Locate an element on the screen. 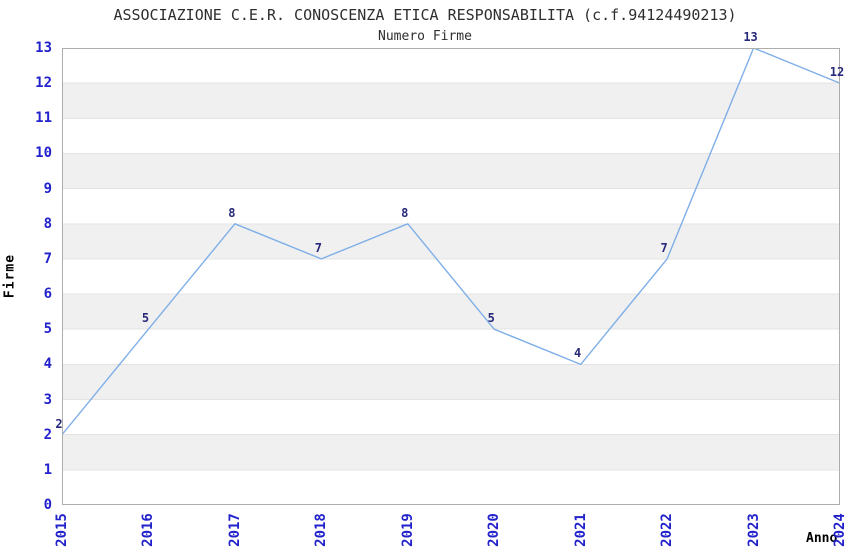 The width and height of the screenshot is (850, 550). y-tick-label: 6 is located at coordinates (47, 294).